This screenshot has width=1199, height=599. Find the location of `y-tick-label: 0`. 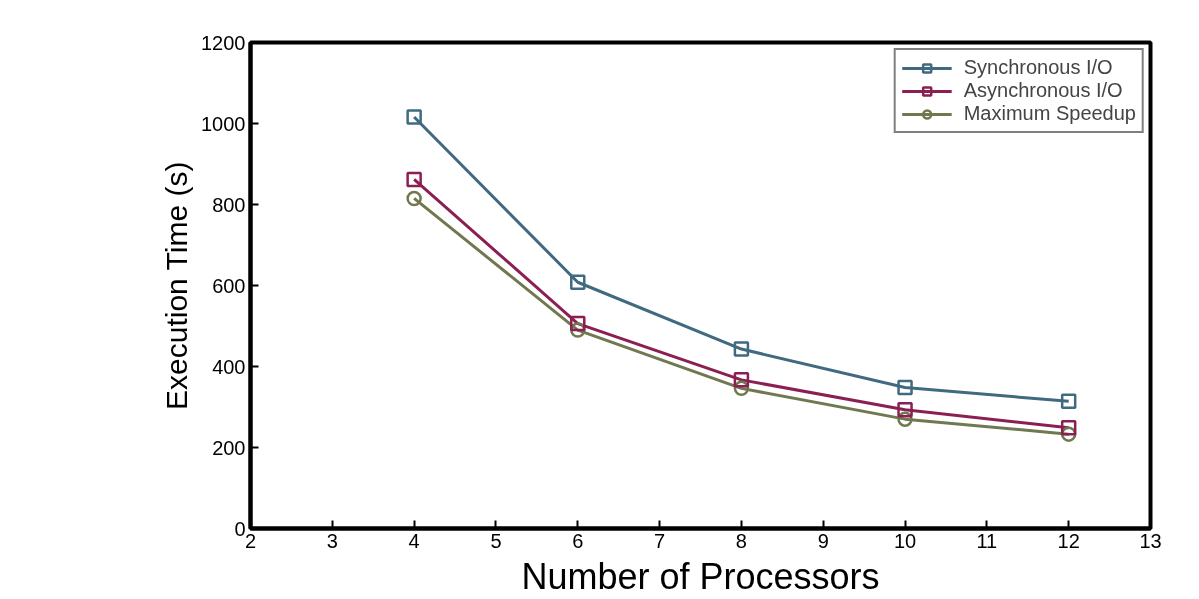

y-tick-label: 0 is located at coordinates (240, 528).